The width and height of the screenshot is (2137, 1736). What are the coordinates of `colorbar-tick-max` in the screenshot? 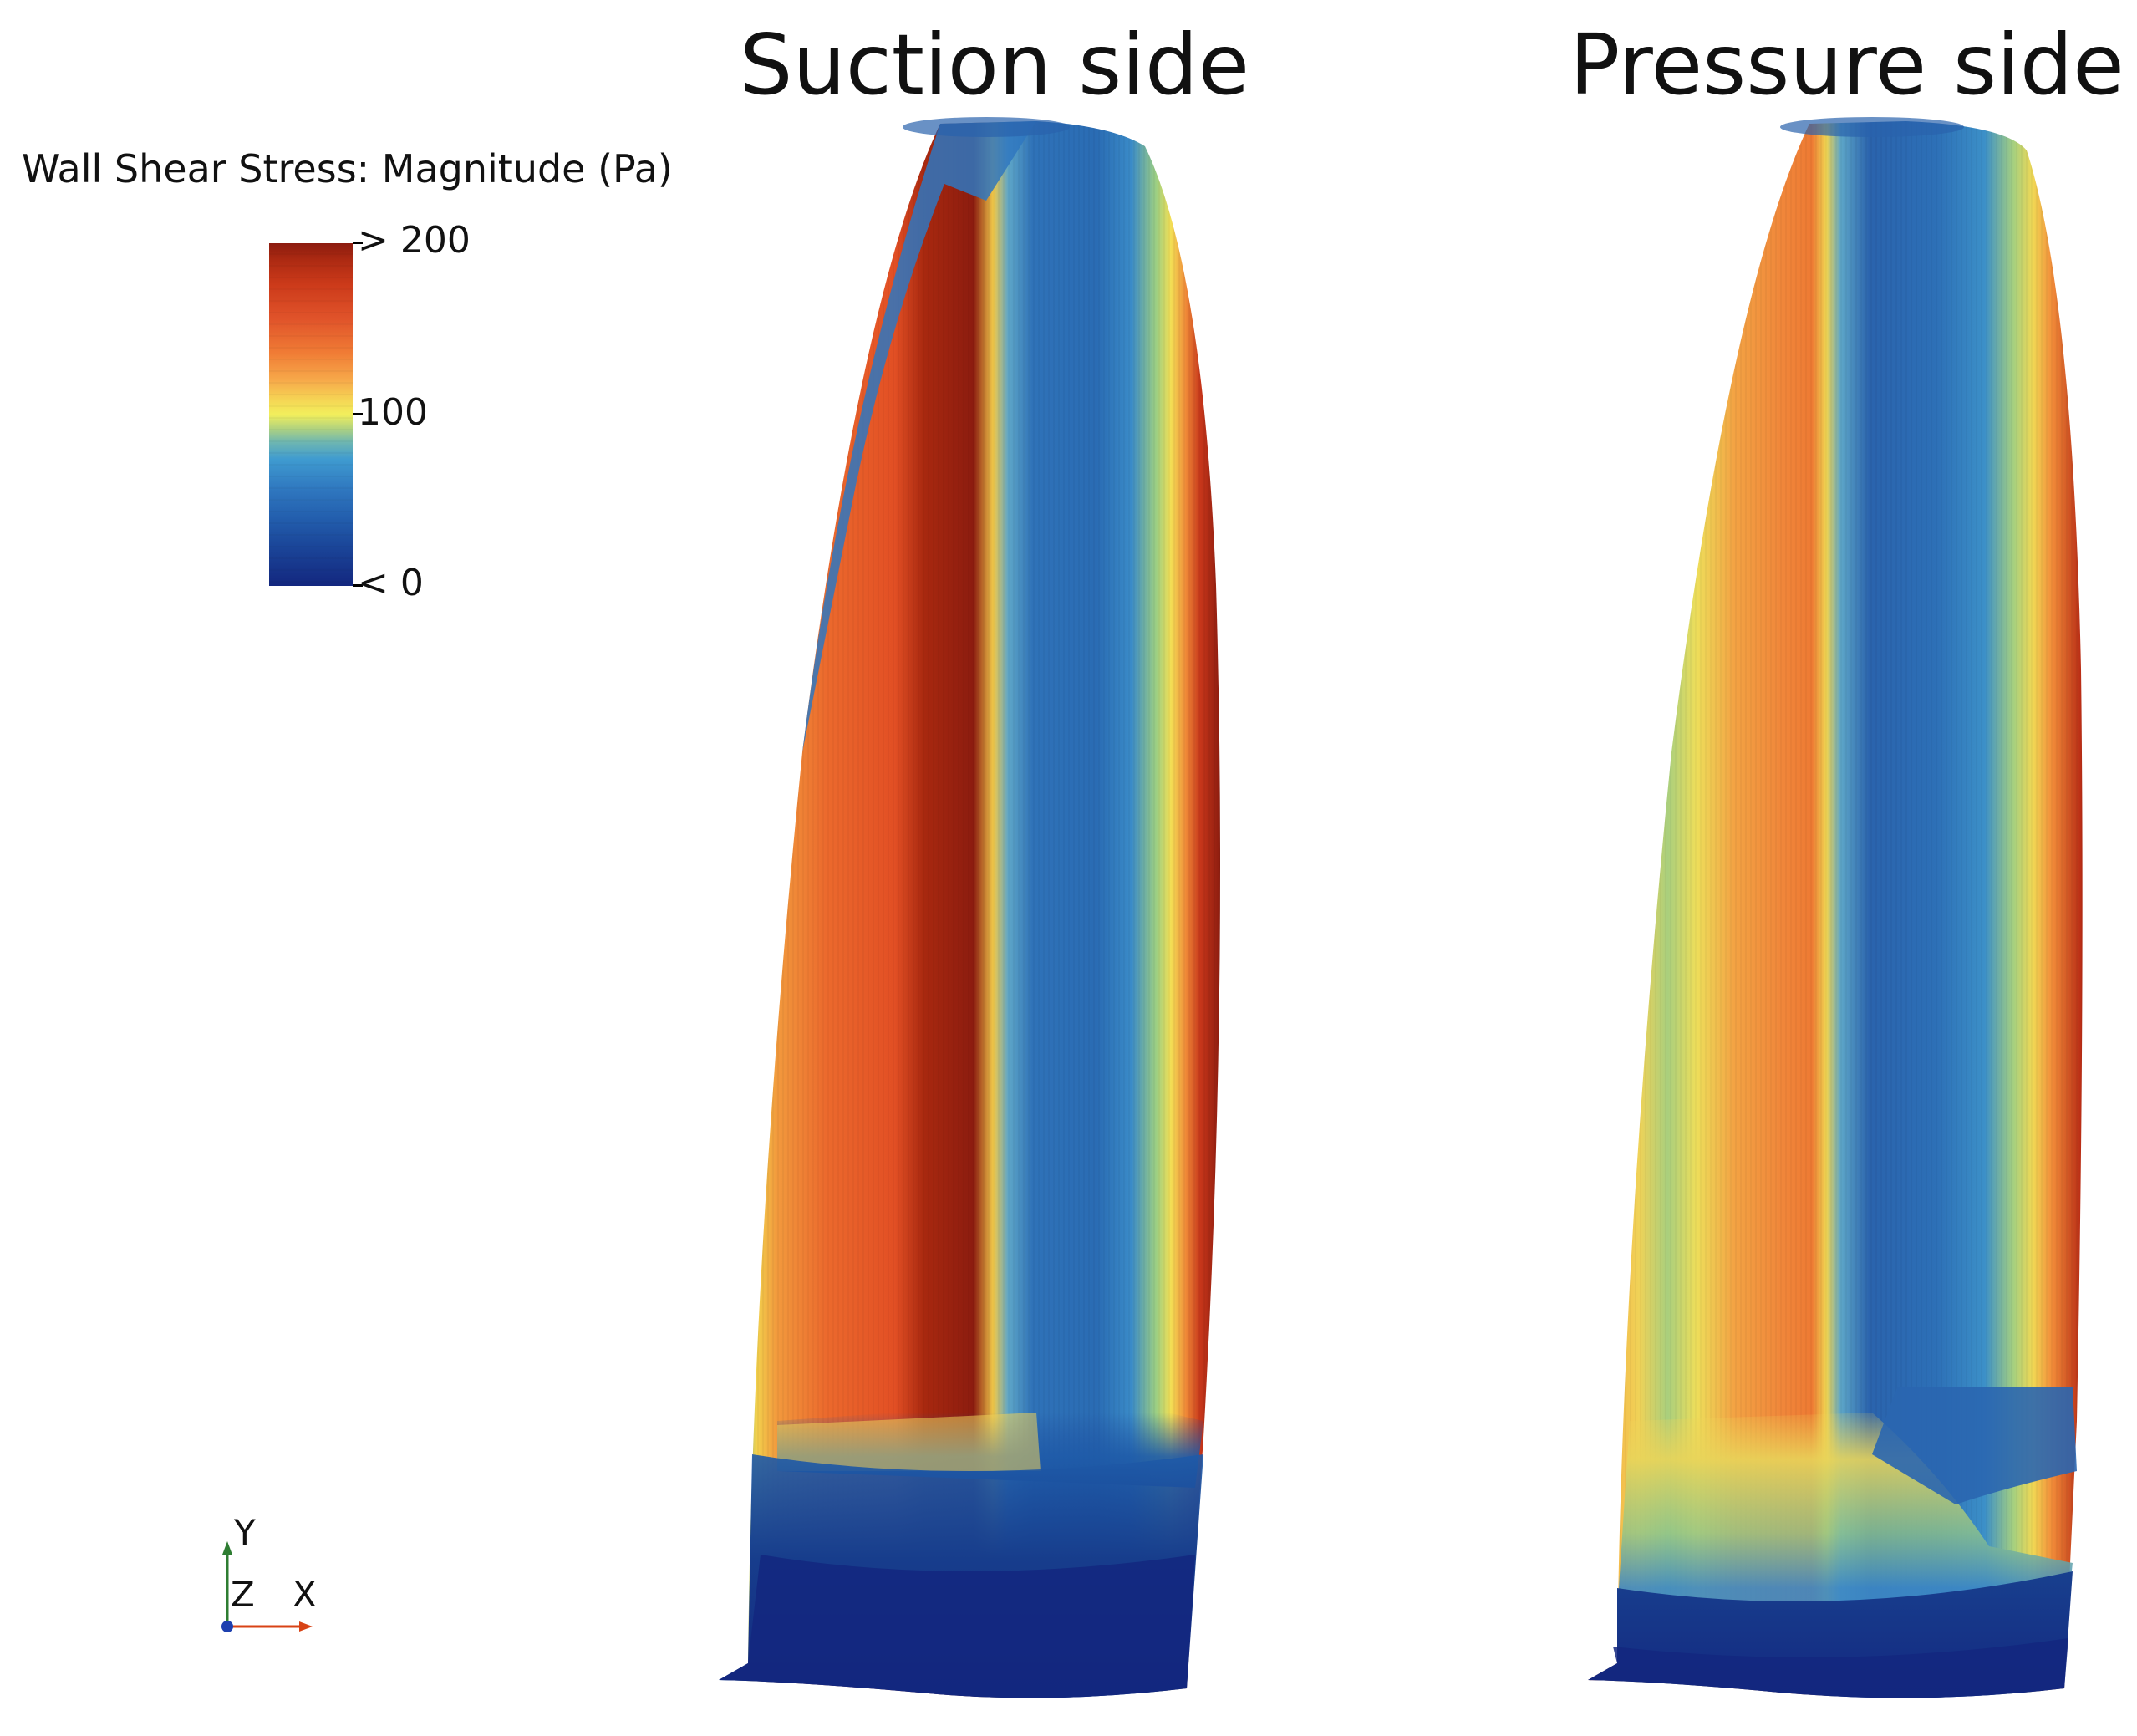 It's located at (358, 243).